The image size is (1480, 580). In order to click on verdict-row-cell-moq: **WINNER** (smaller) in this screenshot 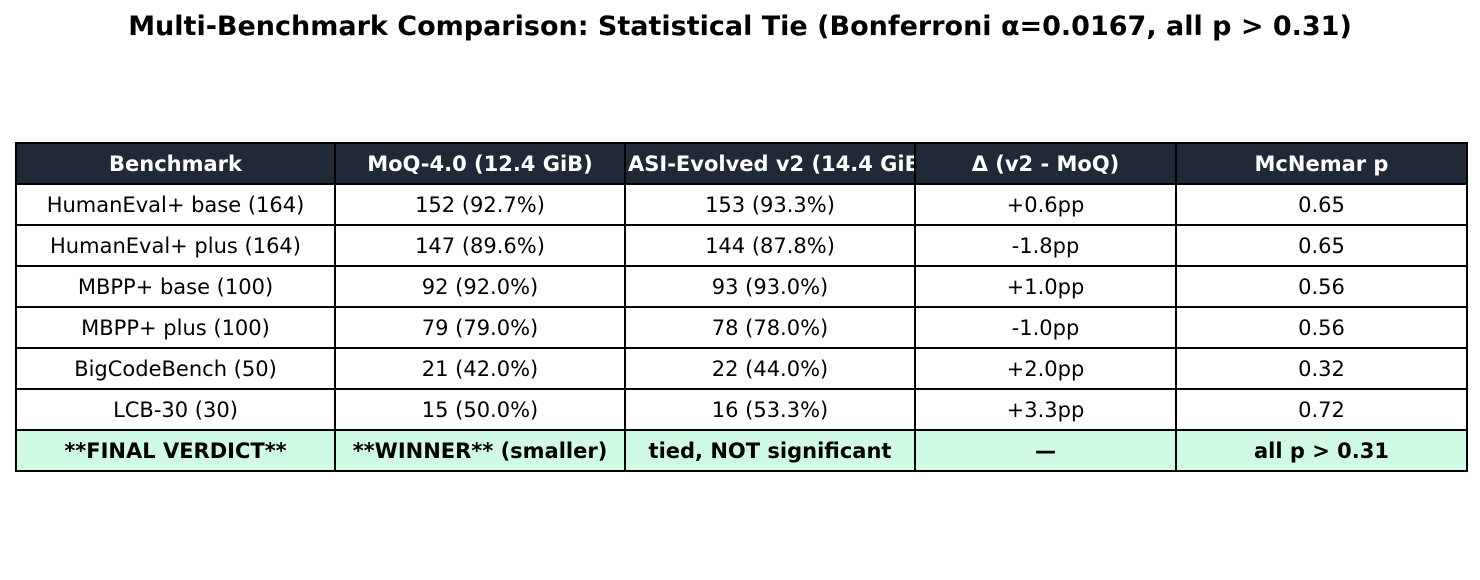, I will do `click(480, 450)`.